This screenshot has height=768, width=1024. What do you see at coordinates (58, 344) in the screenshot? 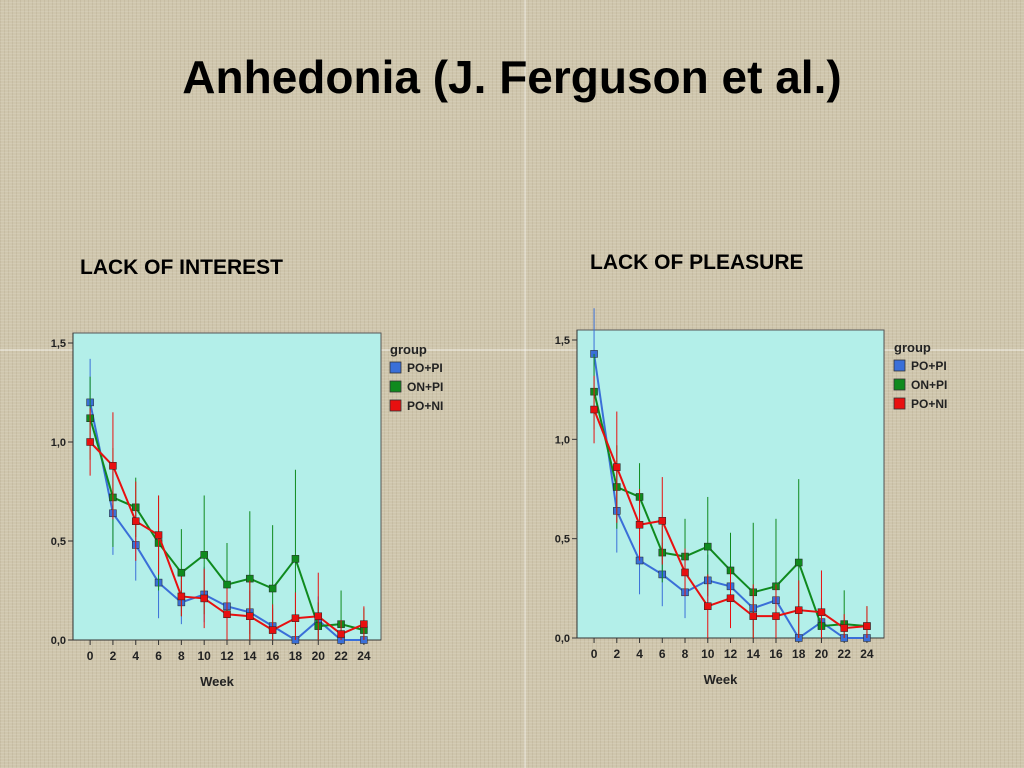
I see `interest-y-tick-label: 1,5` at bounding box center [58, 344].